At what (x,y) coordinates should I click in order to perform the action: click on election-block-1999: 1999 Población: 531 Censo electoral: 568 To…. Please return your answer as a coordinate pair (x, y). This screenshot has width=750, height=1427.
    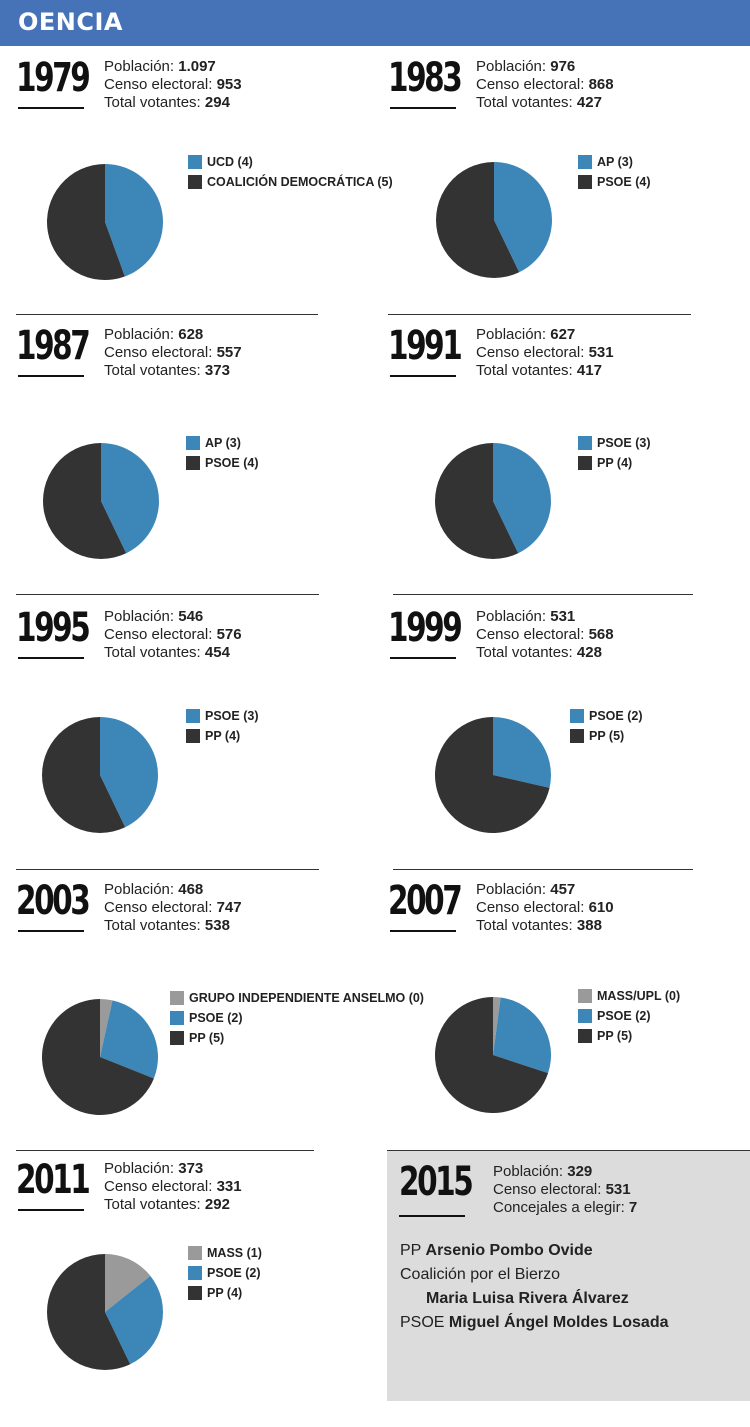
    Looking at the image, I should click on (568, 740).